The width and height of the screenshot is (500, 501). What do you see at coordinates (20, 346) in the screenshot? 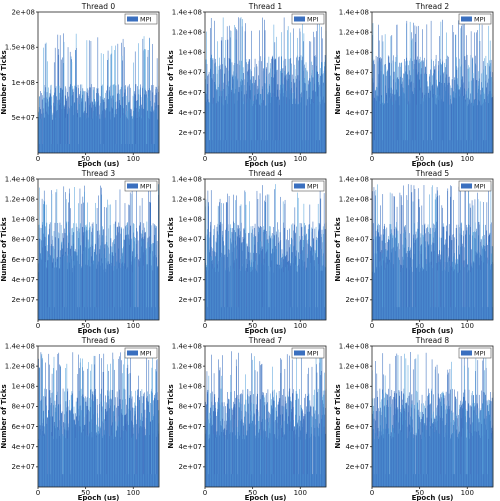
I see `y-tick-label: 1.4e+08` at bounding box center [20, 346].